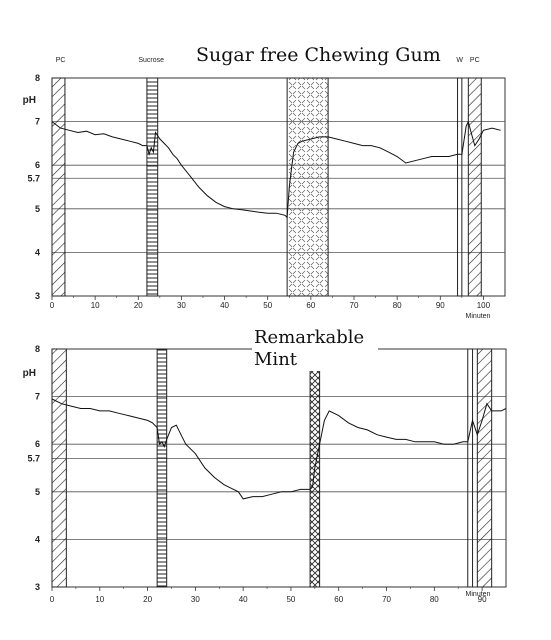 The height and width of the screenshot is (640, 551). I want to click on annotation-label: Sucrose, so click(151, 60).